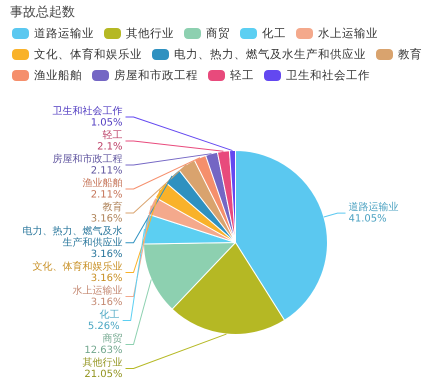  What do you see at coordinates (77, 266) in the screenshot?
I see `slice-label: 文化、体育和娱乐业` at bounding box center [77, 266].